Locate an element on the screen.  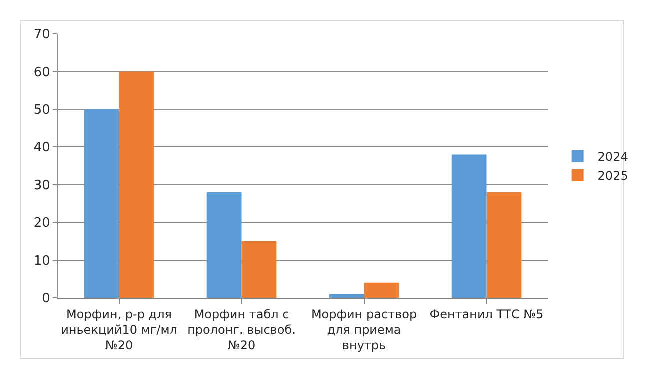
y-tick-label: 10 is located at coordinates (42, 261).